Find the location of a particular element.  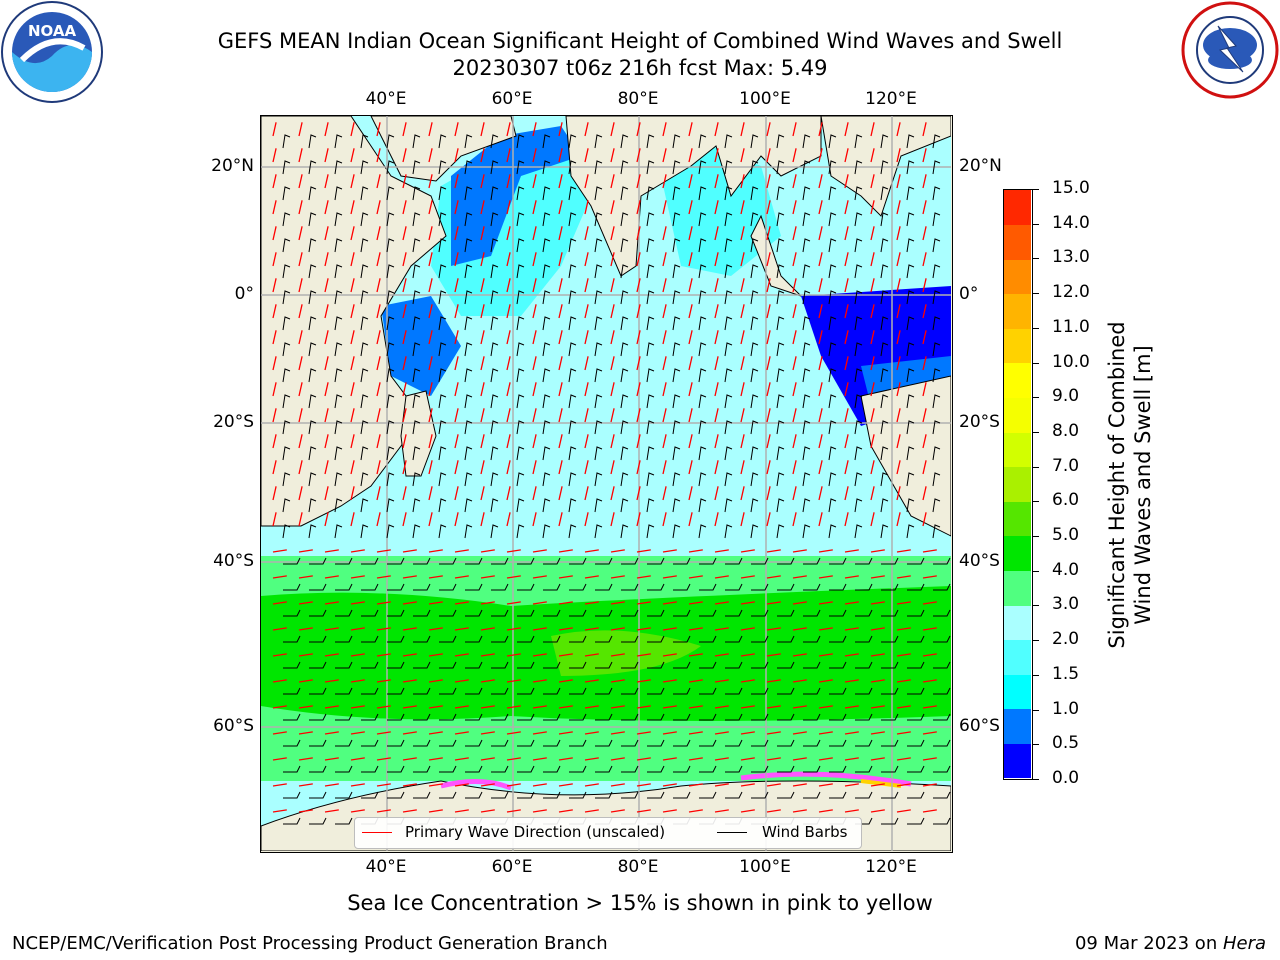

colorbar-tick-mark is located at coordinates (1036, 745).